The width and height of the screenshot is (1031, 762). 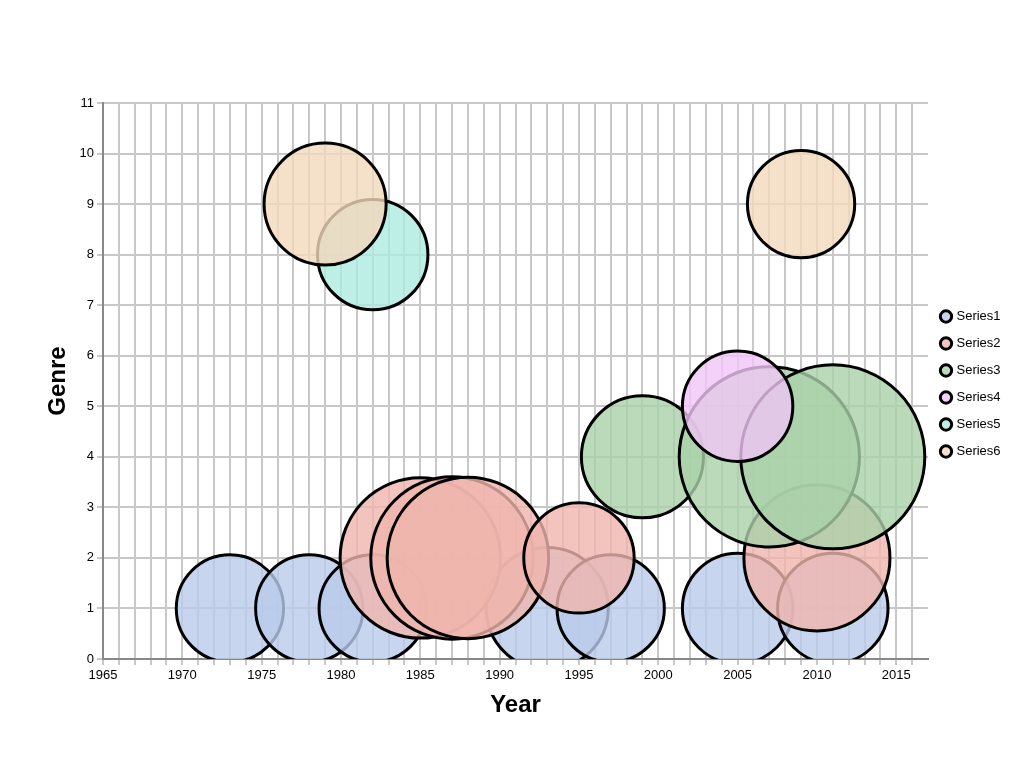 I want to click on y-tick-label: 10, so click(x=86, y=153).